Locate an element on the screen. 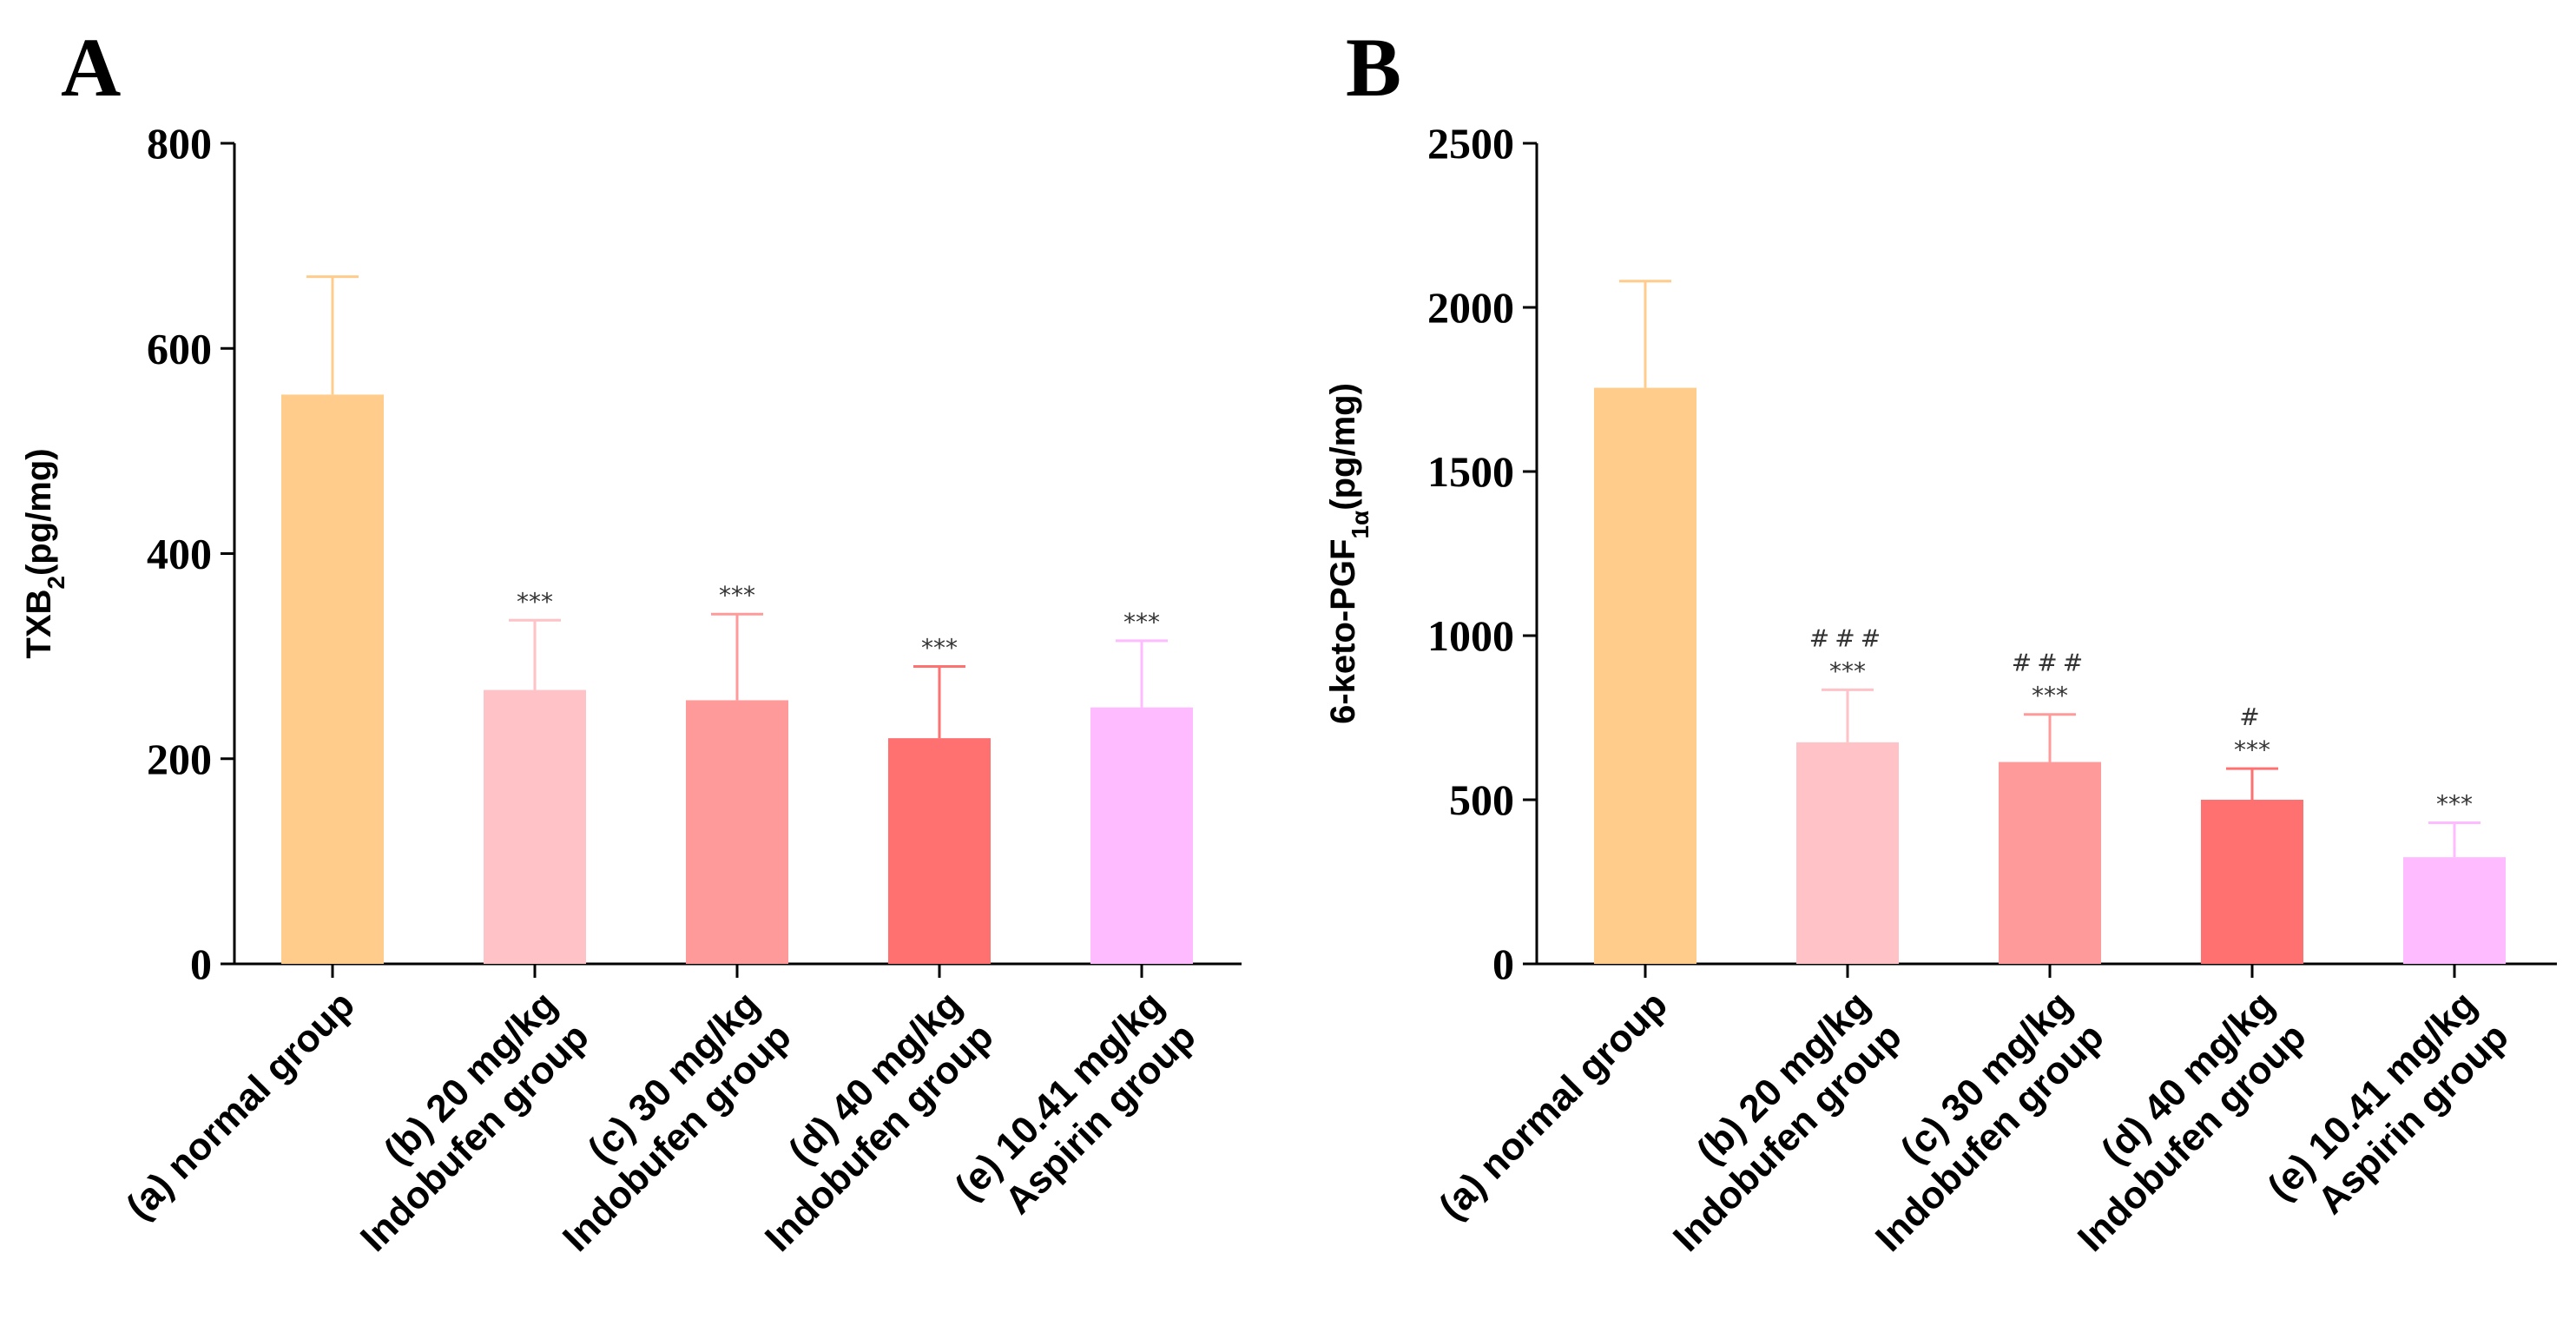 The image size is (2576, 1339). significance-label: # is located at coordinates (2251, 717).